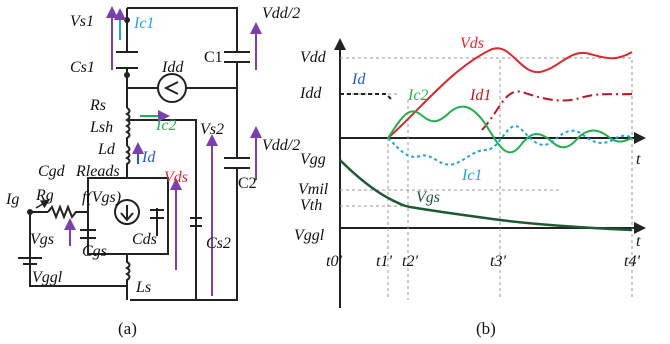 Image resolution: width=670 pixels, height=344 pixels. What do you see at coordinates (471, 175) in the screenshot?
I see `curve-label-ic1: Ic1` at bounding box center [471, 175].